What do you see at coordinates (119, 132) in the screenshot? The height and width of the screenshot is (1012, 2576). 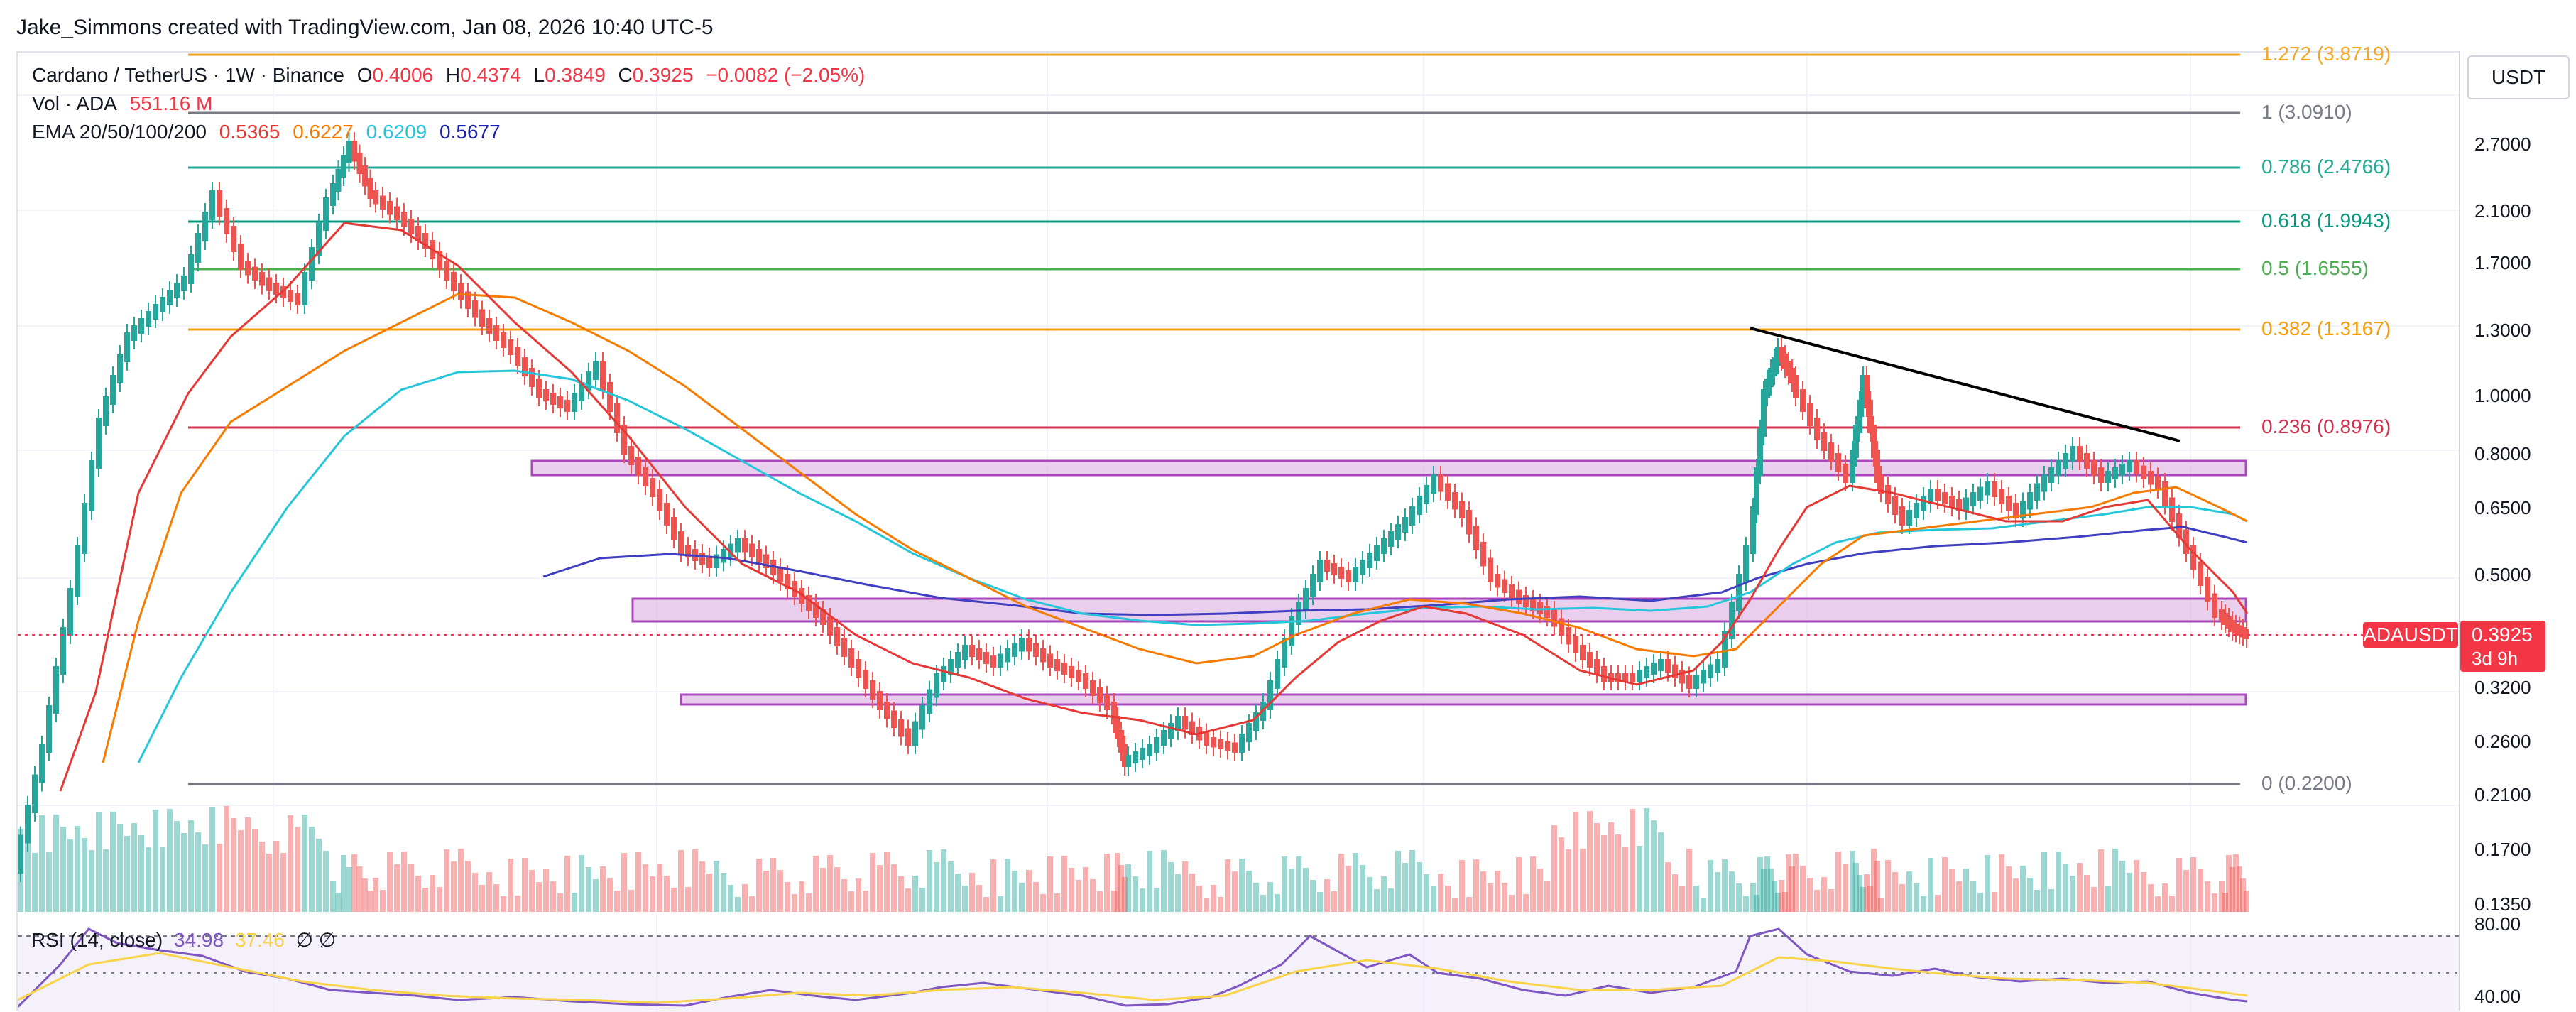 I see `ema-label: EMA 20/50/100/200` at bounding box center [119, 132].